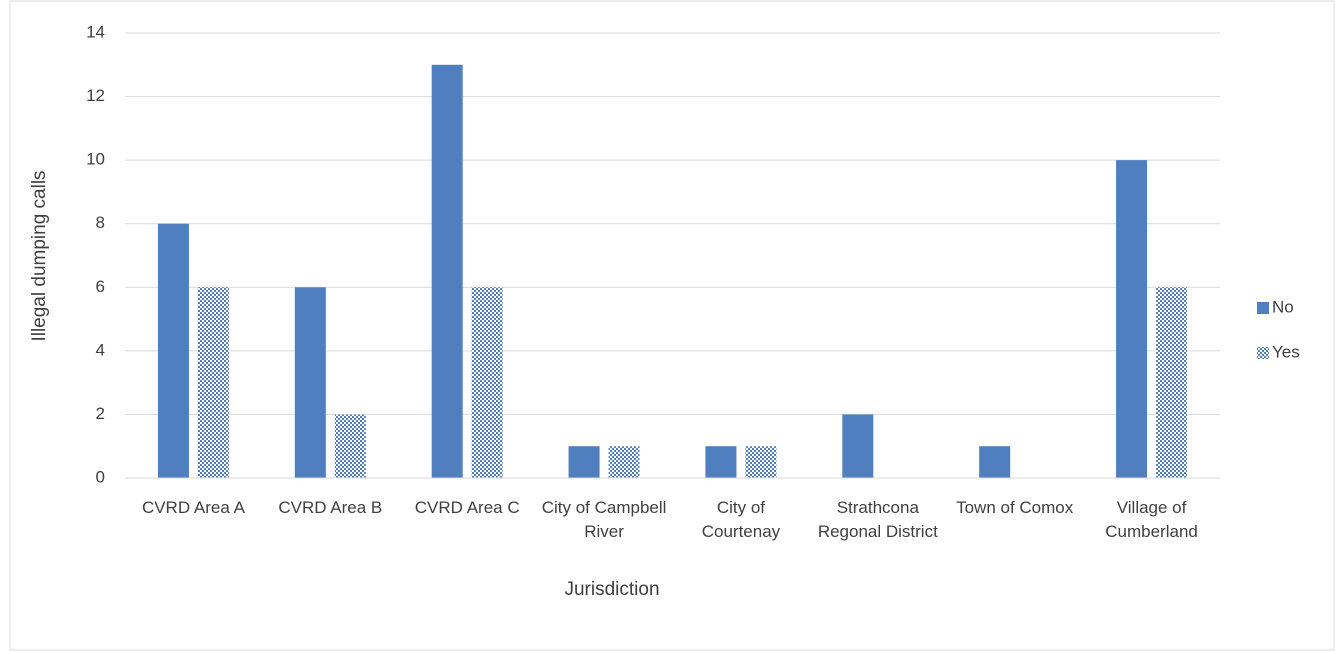 This screenshot has width=1344, height=651. Describe the element at coordinates (604, 519) in the screenshot. I see `x-tick-label: City of Campbell River` at that location.